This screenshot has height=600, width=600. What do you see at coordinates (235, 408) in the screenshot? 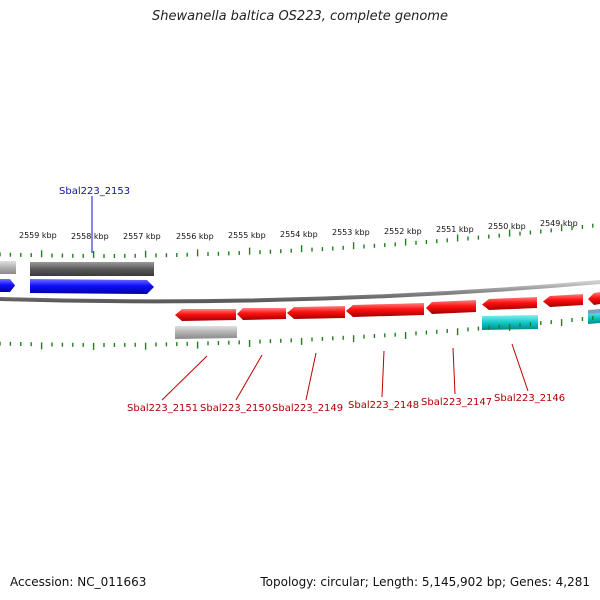
I see `gene-label: Sbal223_2150` at bounding box center [235, 408].